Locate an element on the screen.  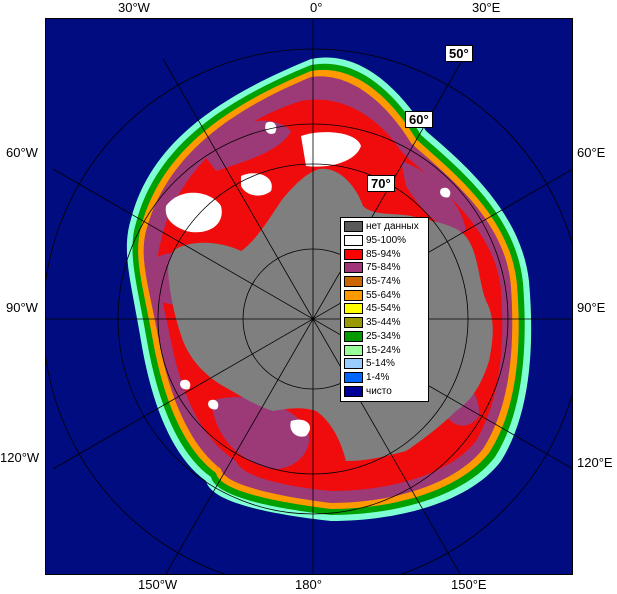
lon-label-120e: 120°E is located at coordinates (595, 462).